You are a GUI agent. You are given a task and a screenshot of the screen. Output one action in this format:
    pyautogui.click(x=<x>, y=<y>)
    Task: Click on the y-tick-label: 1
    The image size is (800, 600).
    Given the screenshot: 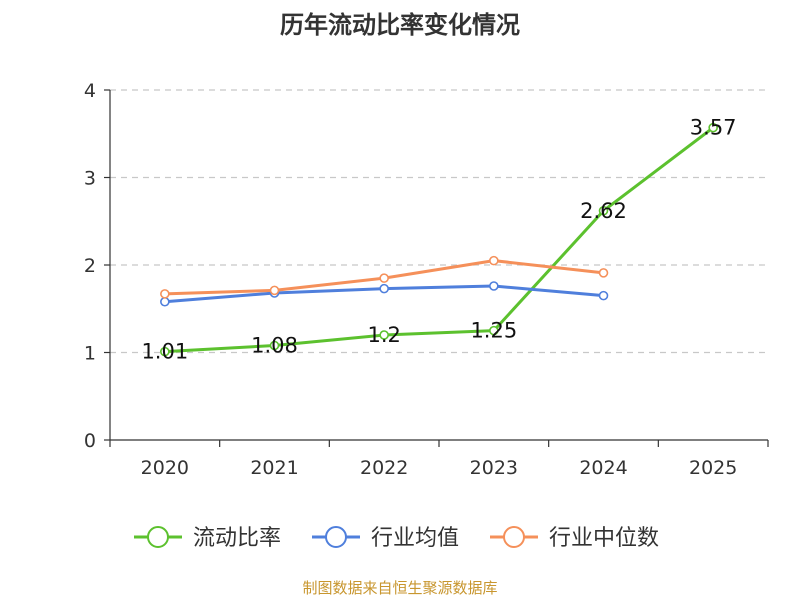 What is the action you would take?
    pyautogui.click(x=90, y=354)
    